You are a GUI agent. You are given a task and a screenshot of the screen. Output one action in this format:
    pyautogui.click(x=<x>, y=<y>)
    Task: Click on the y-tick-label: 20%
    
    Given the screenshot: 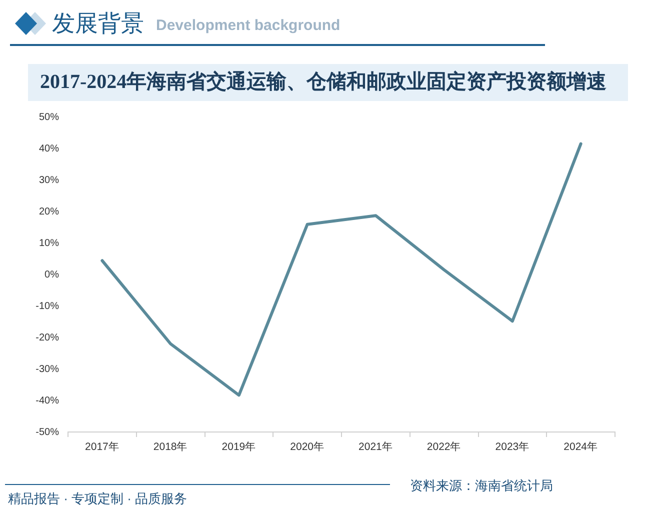 What is the action you would take?
    pyautogui.click(x=49, y=212)
    